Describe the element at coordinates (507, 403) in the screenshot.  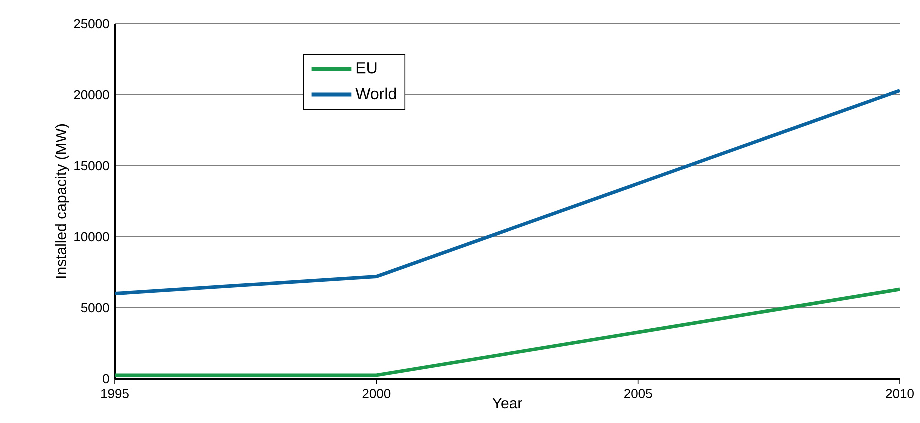
I see `x-axis-title: Year` at that location.